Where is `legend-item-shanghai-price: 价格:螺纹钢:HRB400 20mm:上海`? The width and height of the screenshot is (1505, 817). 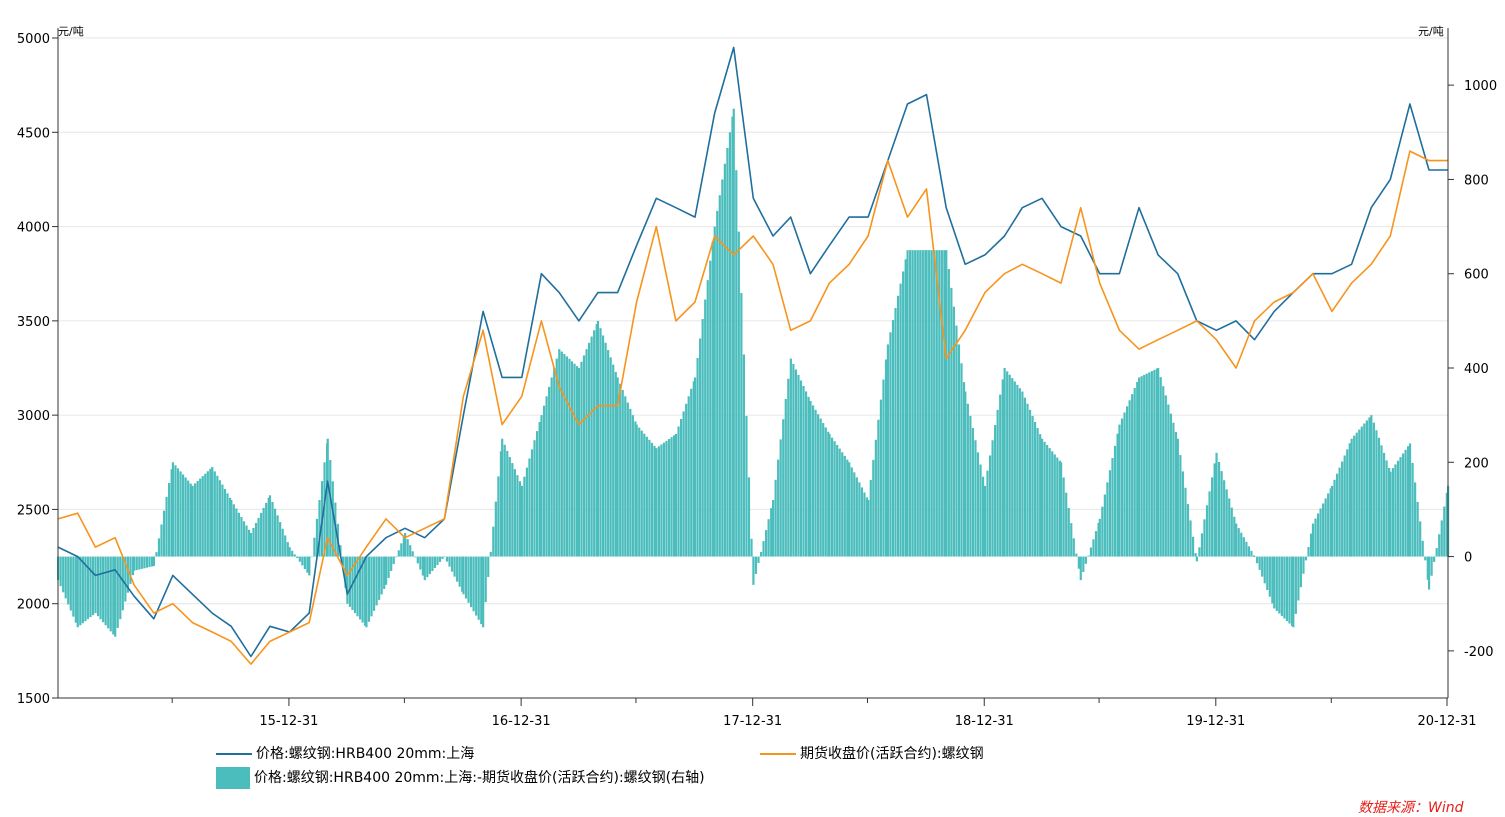 legend-item-shanghai-price: 价格:螺纹钢:HRB400 20mm:上海 is located at coordinates (345, 753).